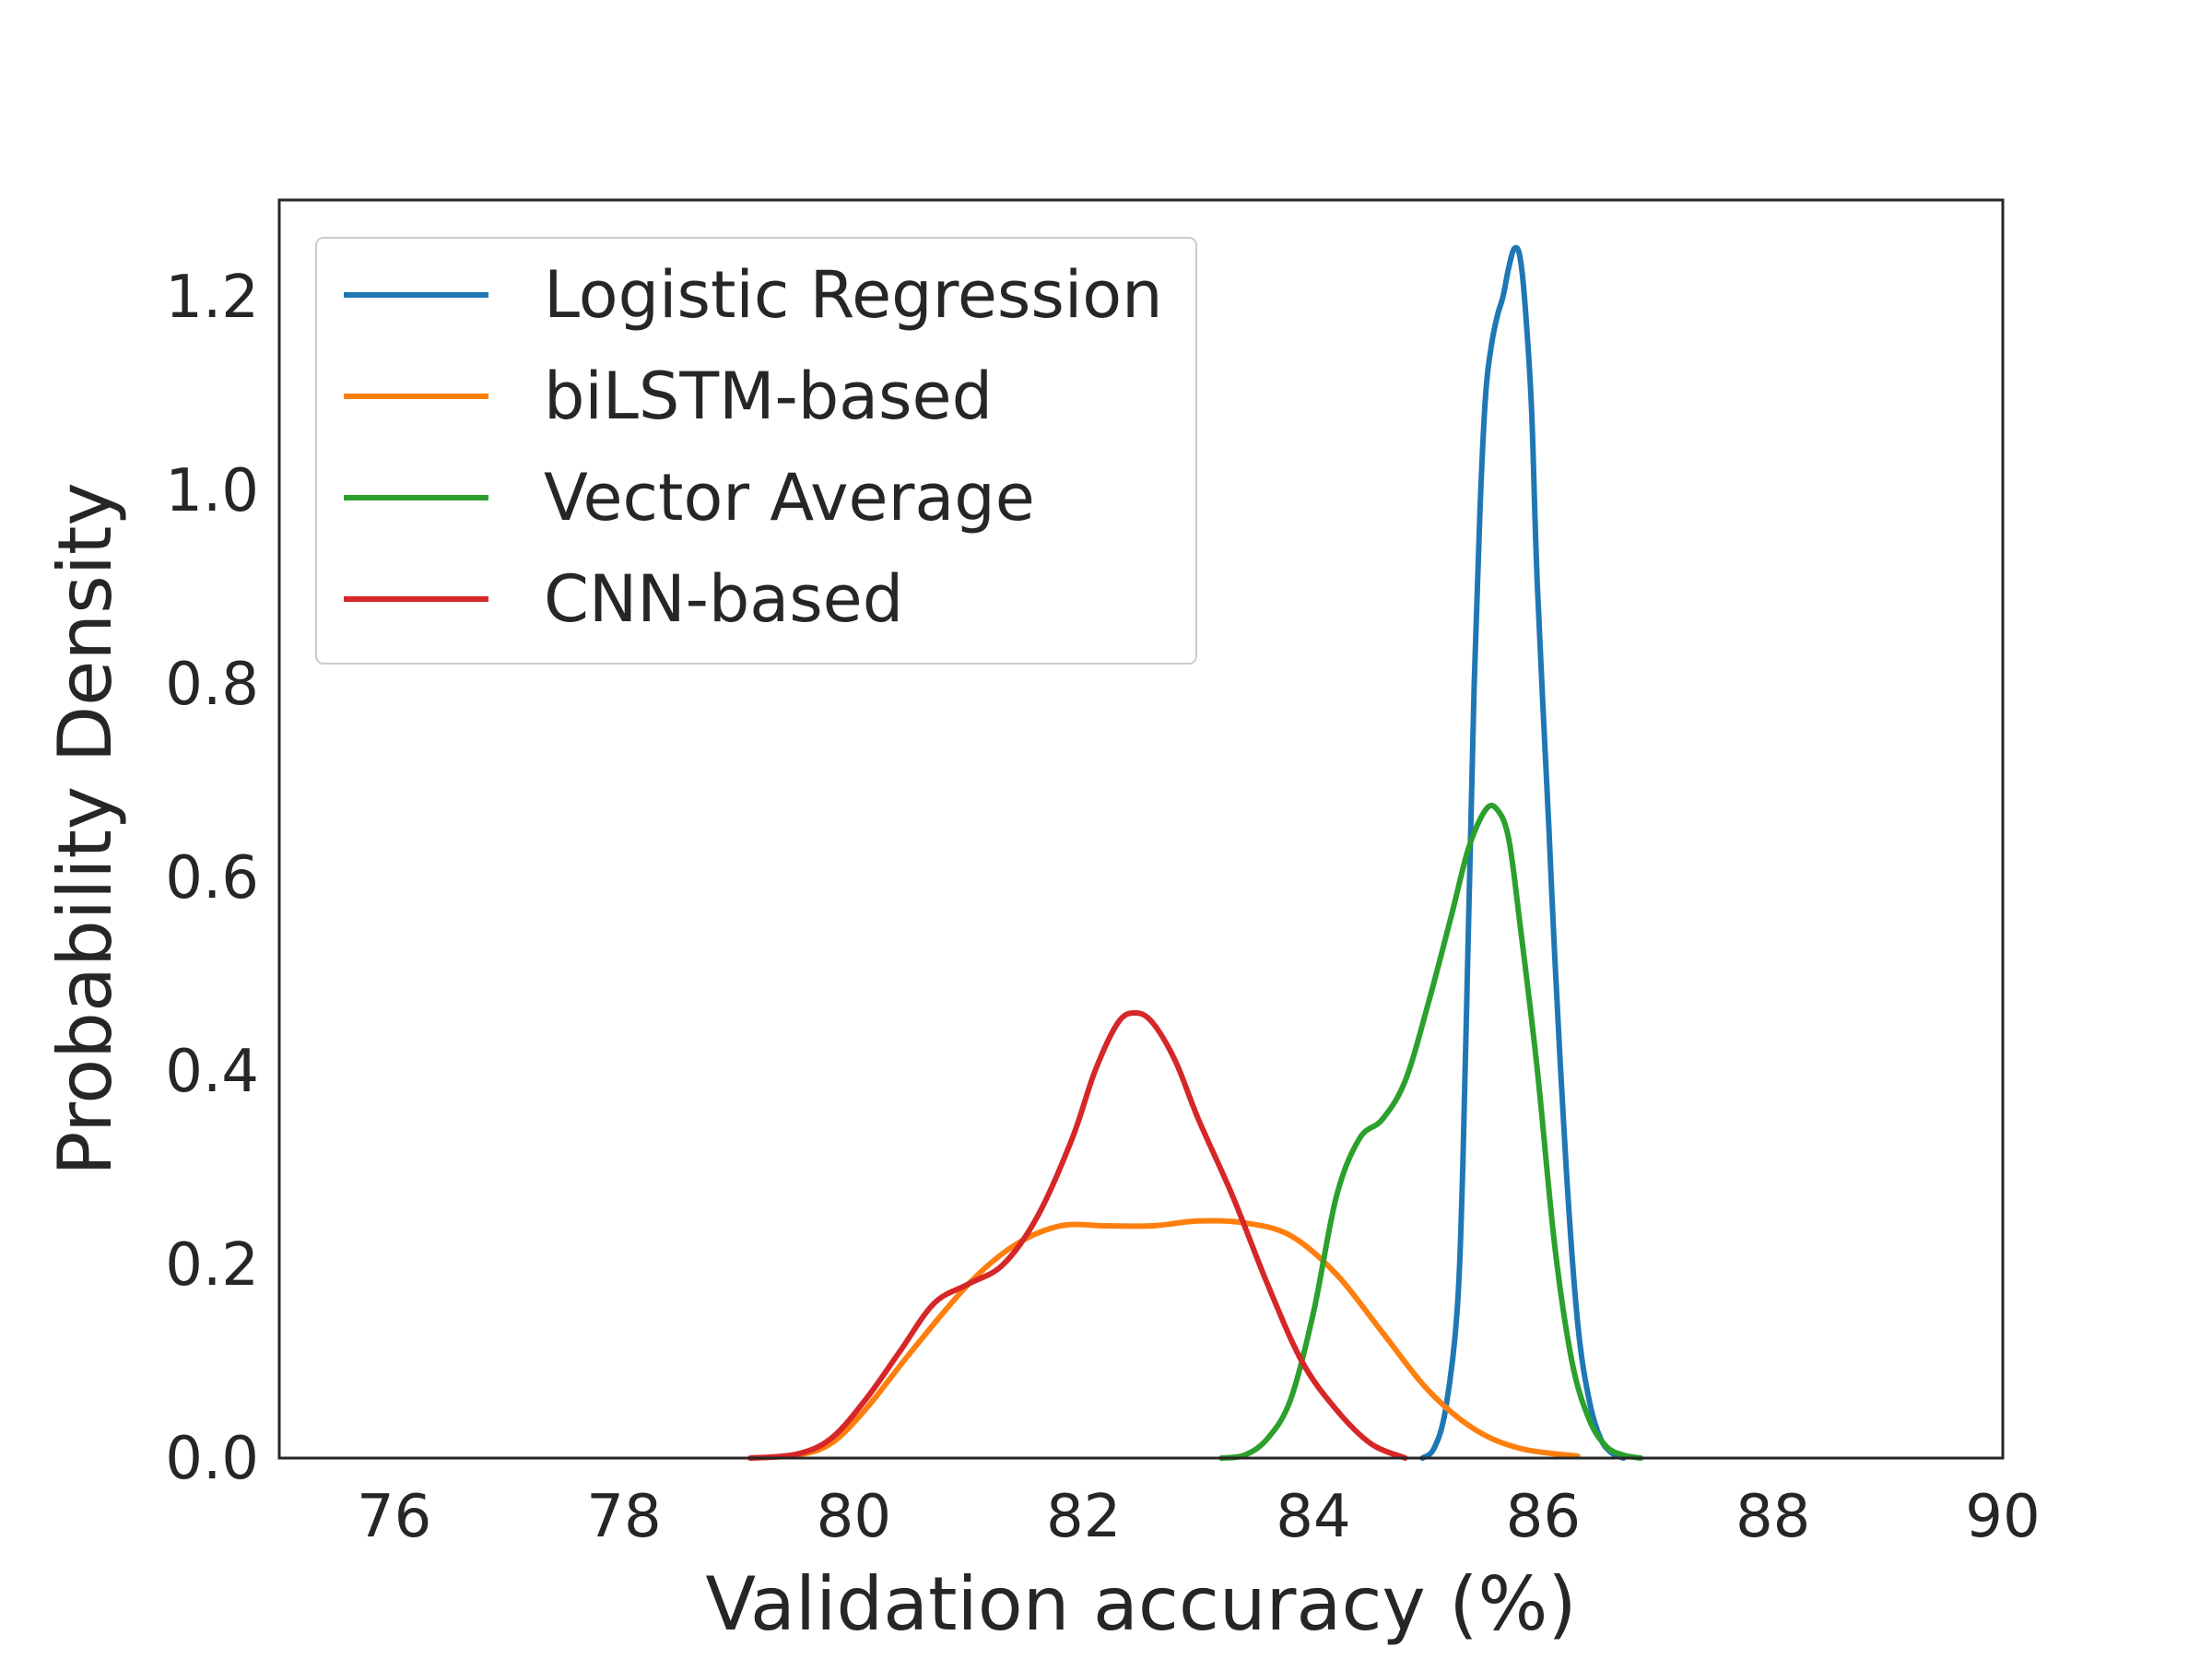  I want to click on series-line-cnn-based, so click(1077, 1235).